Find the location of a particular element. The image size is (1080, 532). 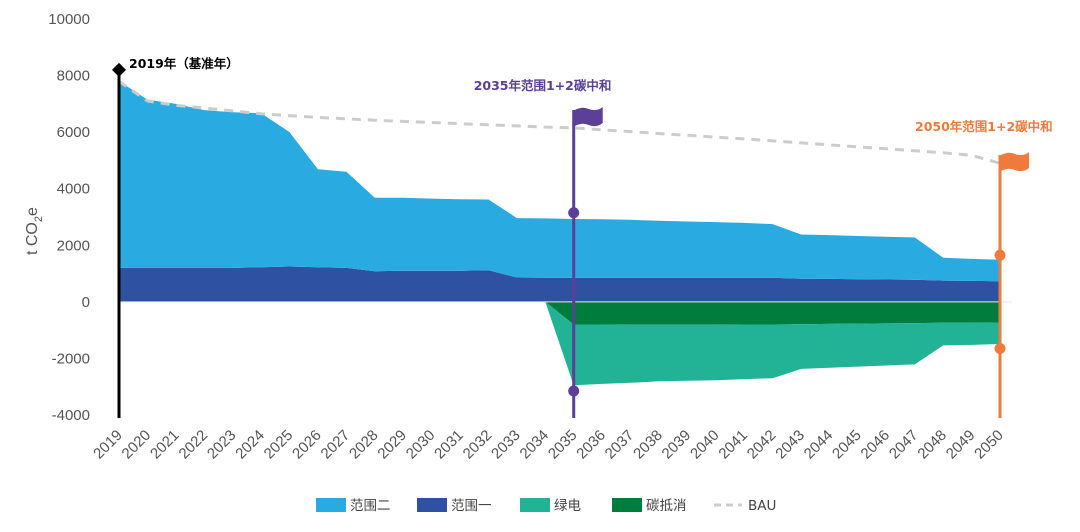

x-tick-label: 2028 is located at coordinates (364, 445).